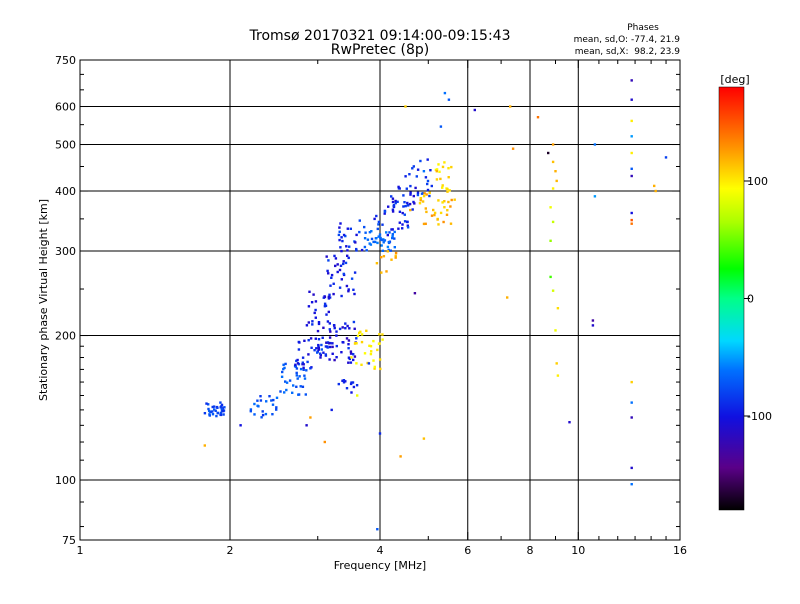 This screenshot has width=800, height=604. What do you see at coordinates (65, 107) in the screenshot?
I see `y-tick-label: 600` at bounding box center [65, 107].